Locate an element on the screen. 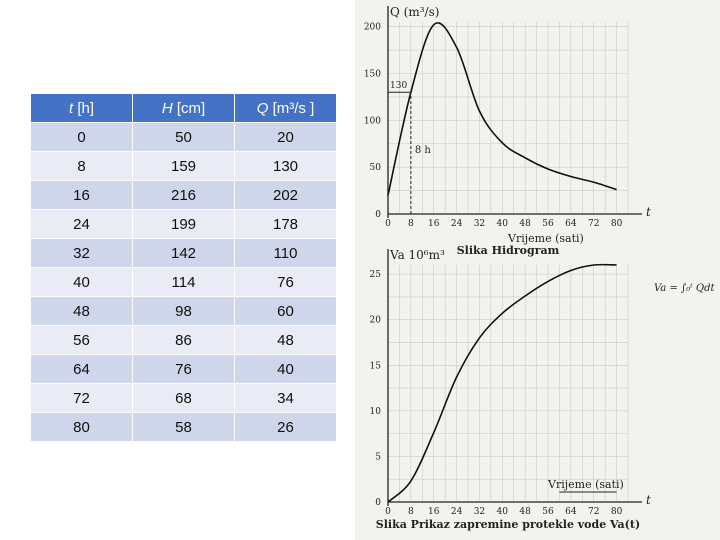 This screenshot has height=540, width=720. y-tick-label: 200 is located at coordinates (372, 28).